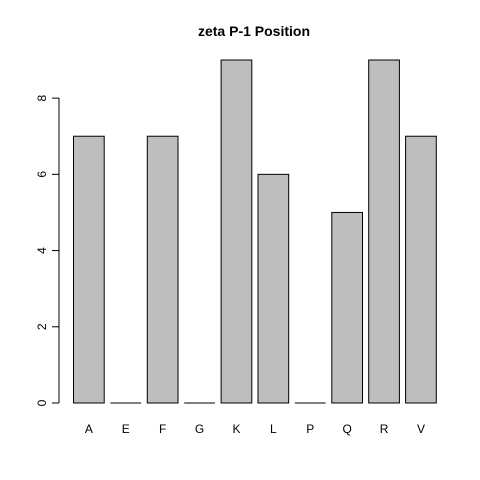  I want to click on x-tick-label-l: L, so click(273, 429).